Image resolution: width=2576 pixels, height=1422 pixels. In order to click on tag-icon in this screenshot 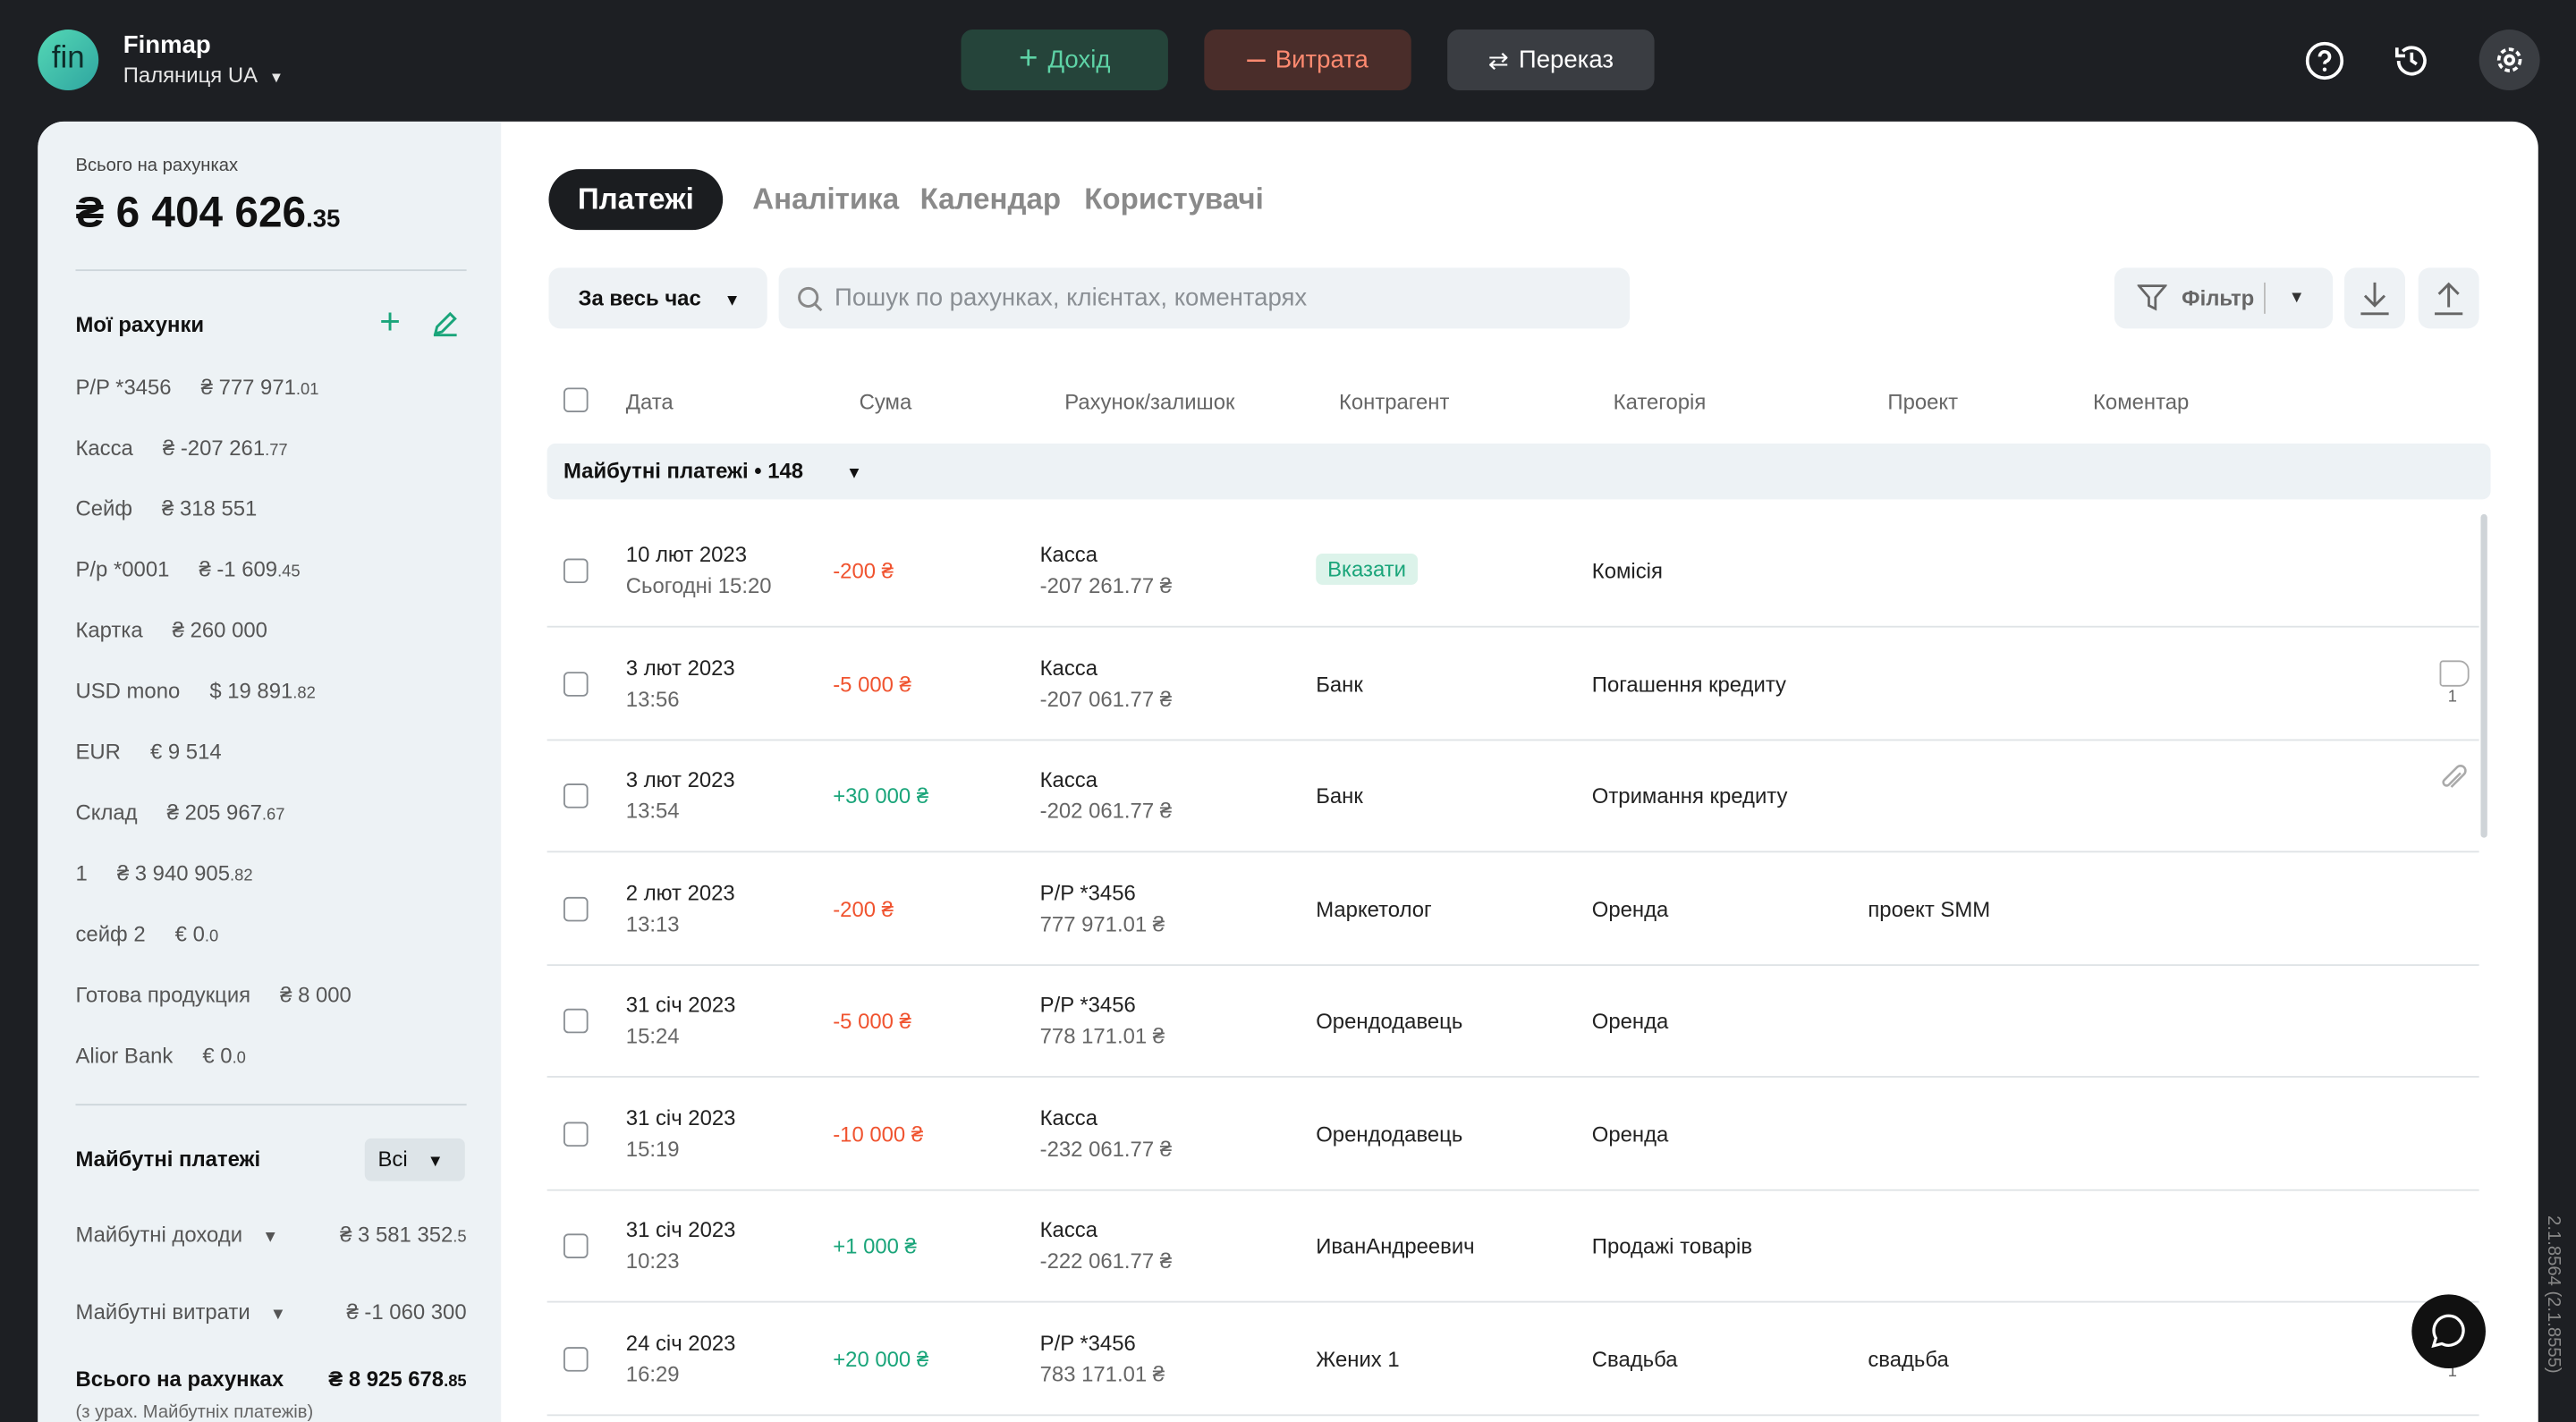, I will do `click(2454, 672)`.